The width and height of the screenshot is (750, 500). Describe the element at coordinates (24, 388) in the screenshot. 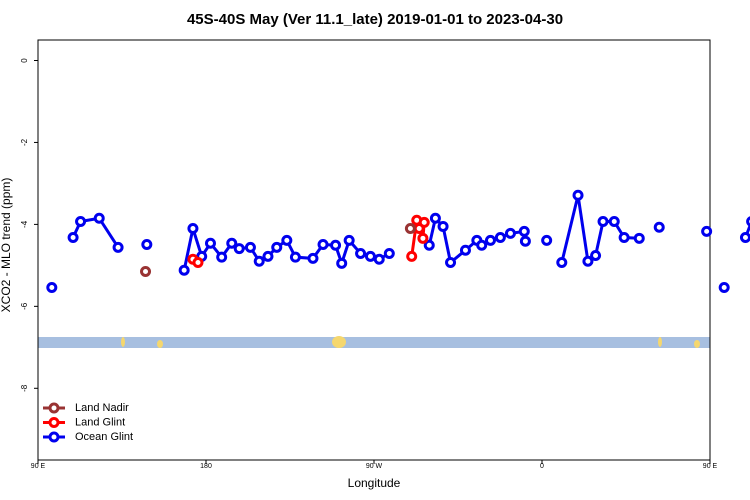

I see `y-tick-label: -8` at that location.